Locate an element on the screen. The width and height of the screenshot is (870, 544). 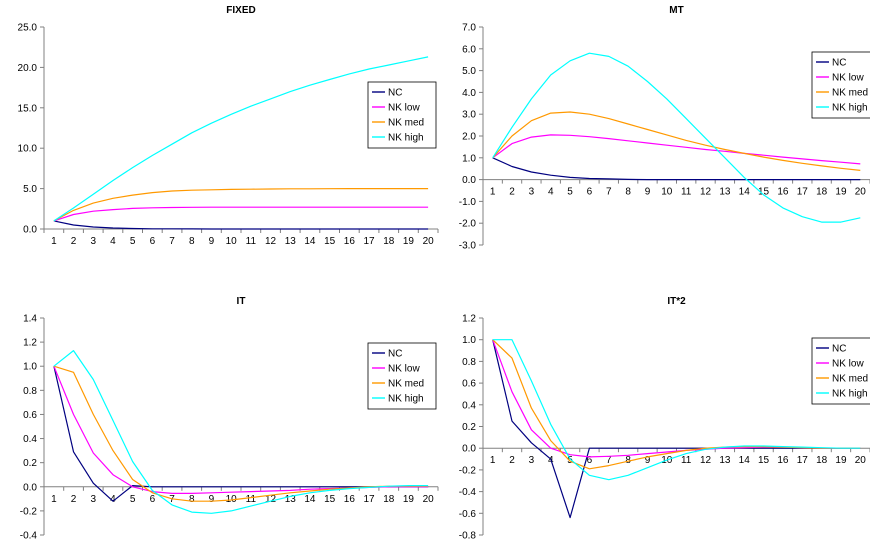
y-tick-label: 0.2 is located at coordinates (469, 427).